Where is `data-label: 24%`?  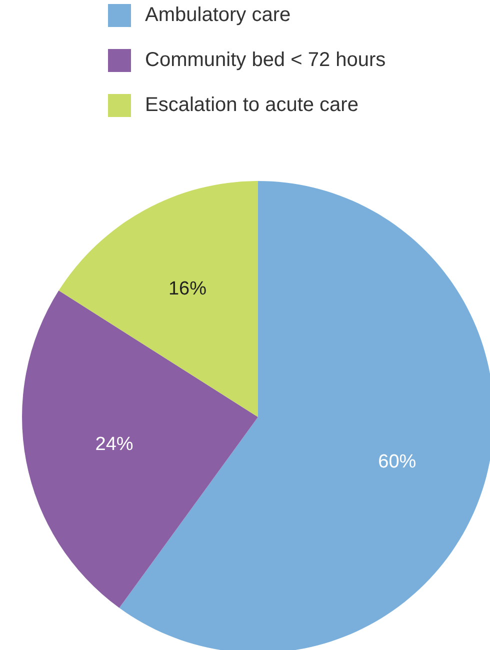
data-label: 24% is located at coordinates (114, 444).